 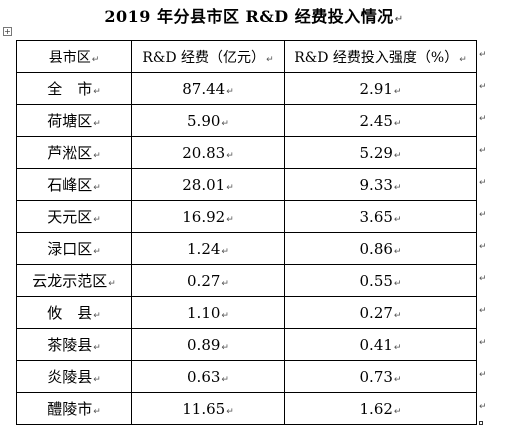 What do you see at coordinates (208, 56) in the screenshot?
I see `header-cell-rd-funding: R&D 经费（亿元）↵` at bounding box center [208, 56].